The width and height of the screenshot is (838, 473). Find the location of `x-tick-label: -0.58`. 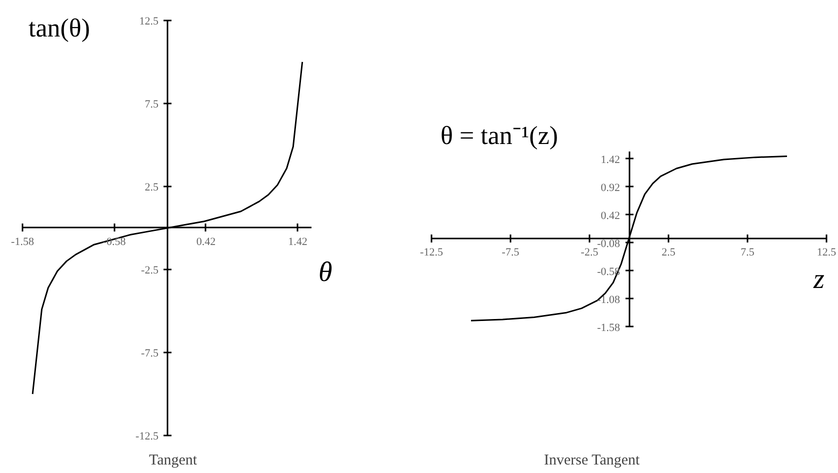

x-tick-label: -0.58 is located at coordinates (114, 242).